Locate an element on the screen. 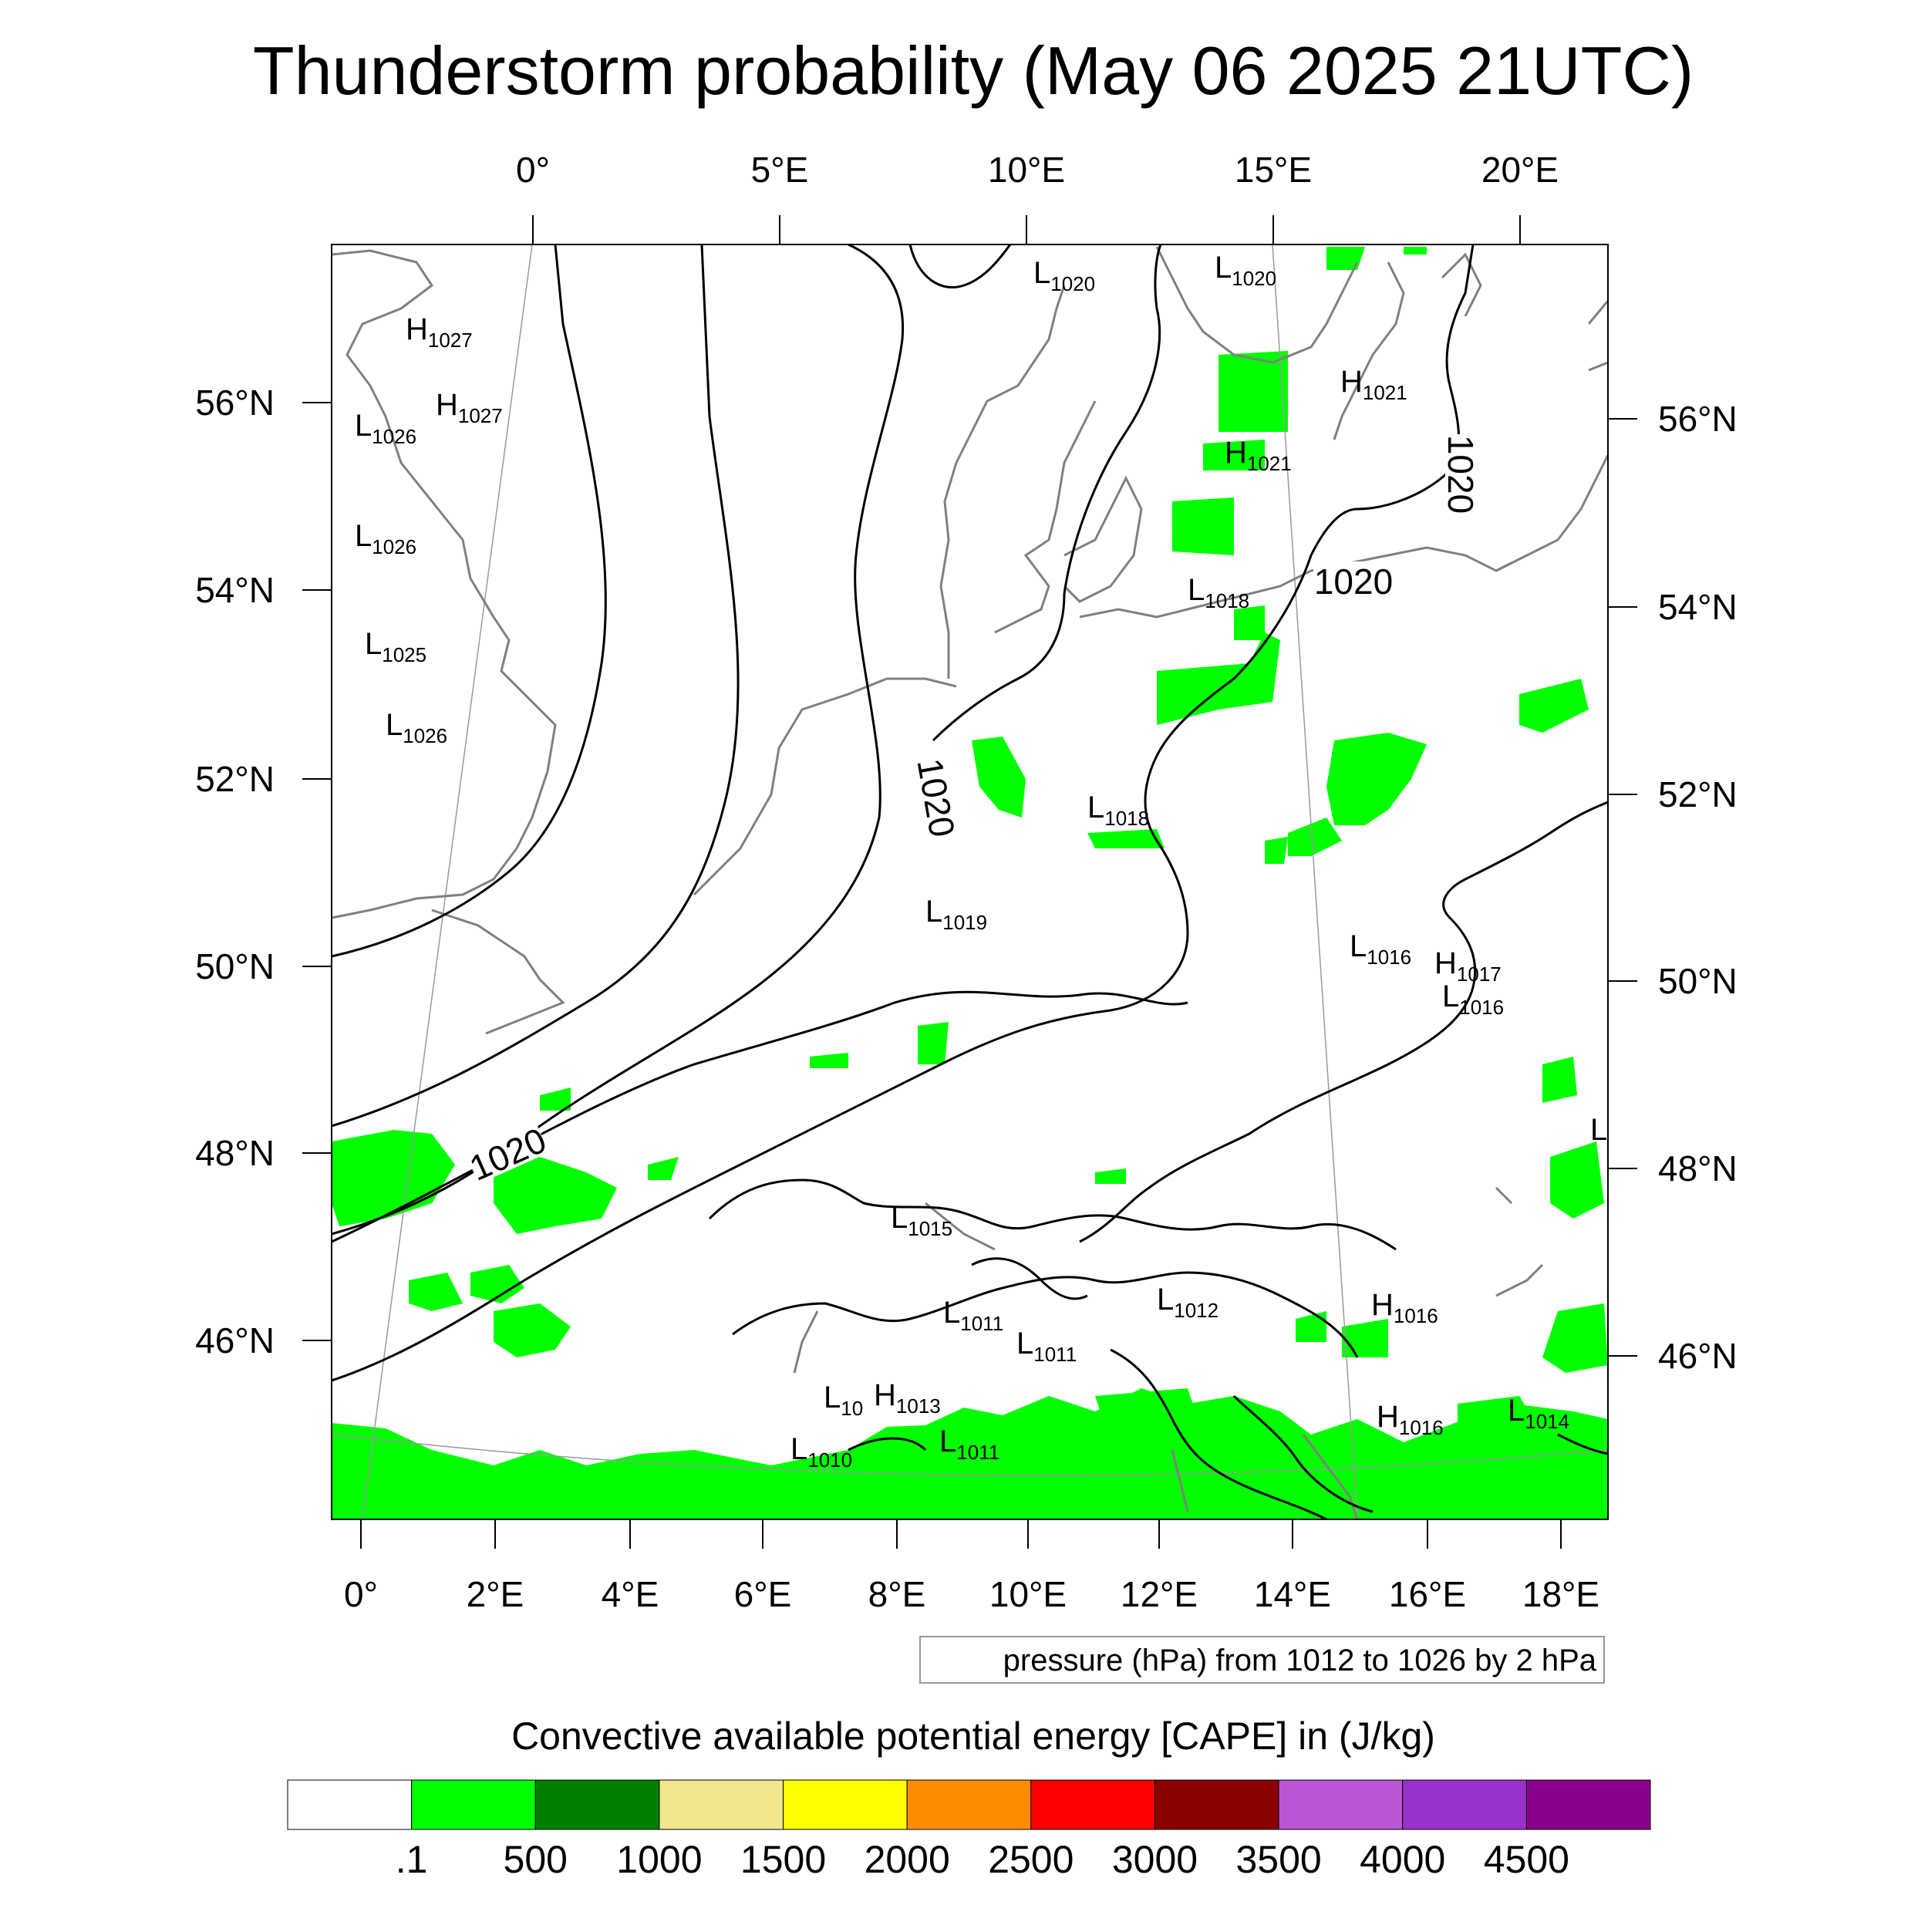 The image size is (1928, 1932). pressure-center: H1013 is located at coordinates (907, 1398).